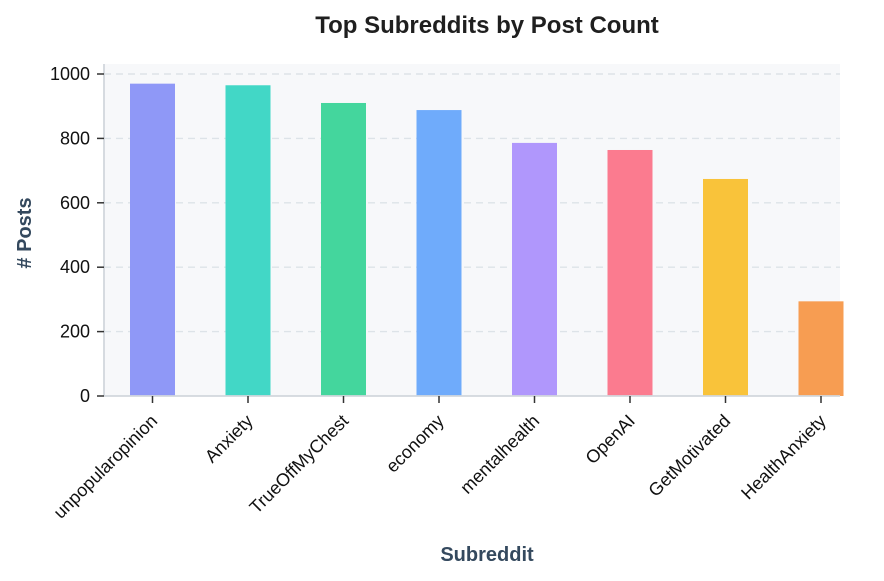 This screenshot has height=581, width=884. Describe the element at coordinates (487, 555) in the screenshot. I see `x-axis-title: Subreddit` at that location.